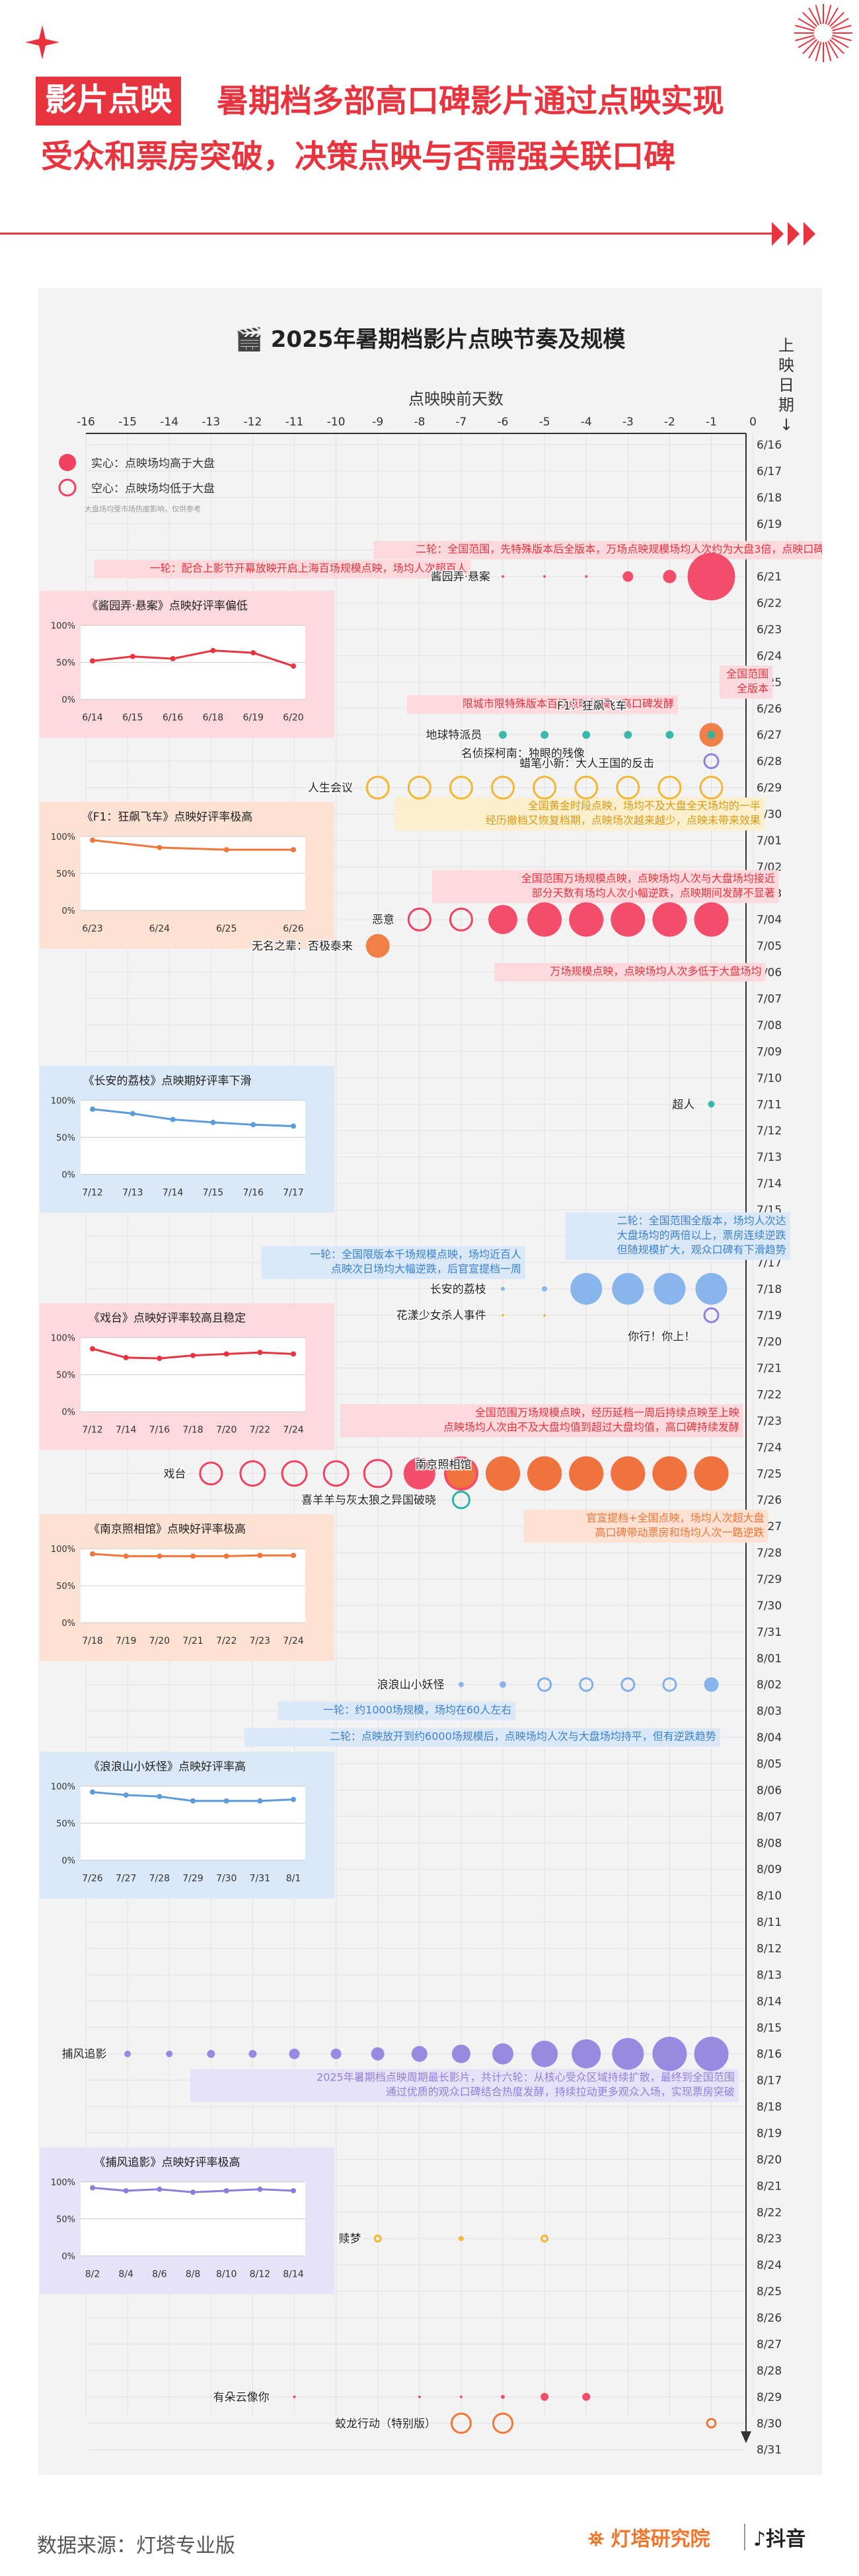 The height and width of the screenshot is (2576, 859). Describe the element at coordinates (63, 1550) in the screenshot. I see `inset-y-tick: 100%` at that location.